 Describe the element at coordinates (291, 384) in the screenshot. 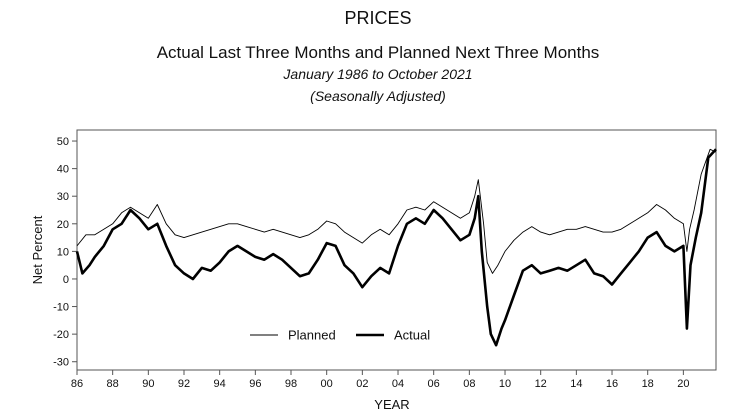

I see `x-tick-label: 98` at that location.